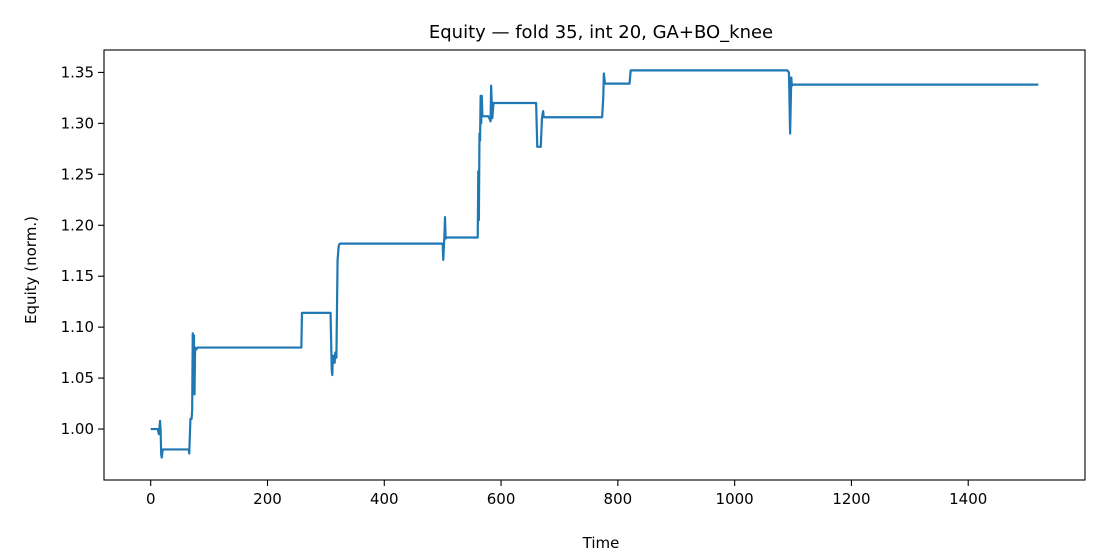 The height and width of the screenshot is (560, 1120). I want to click on x-tick-label: 0, so click(151, 499).